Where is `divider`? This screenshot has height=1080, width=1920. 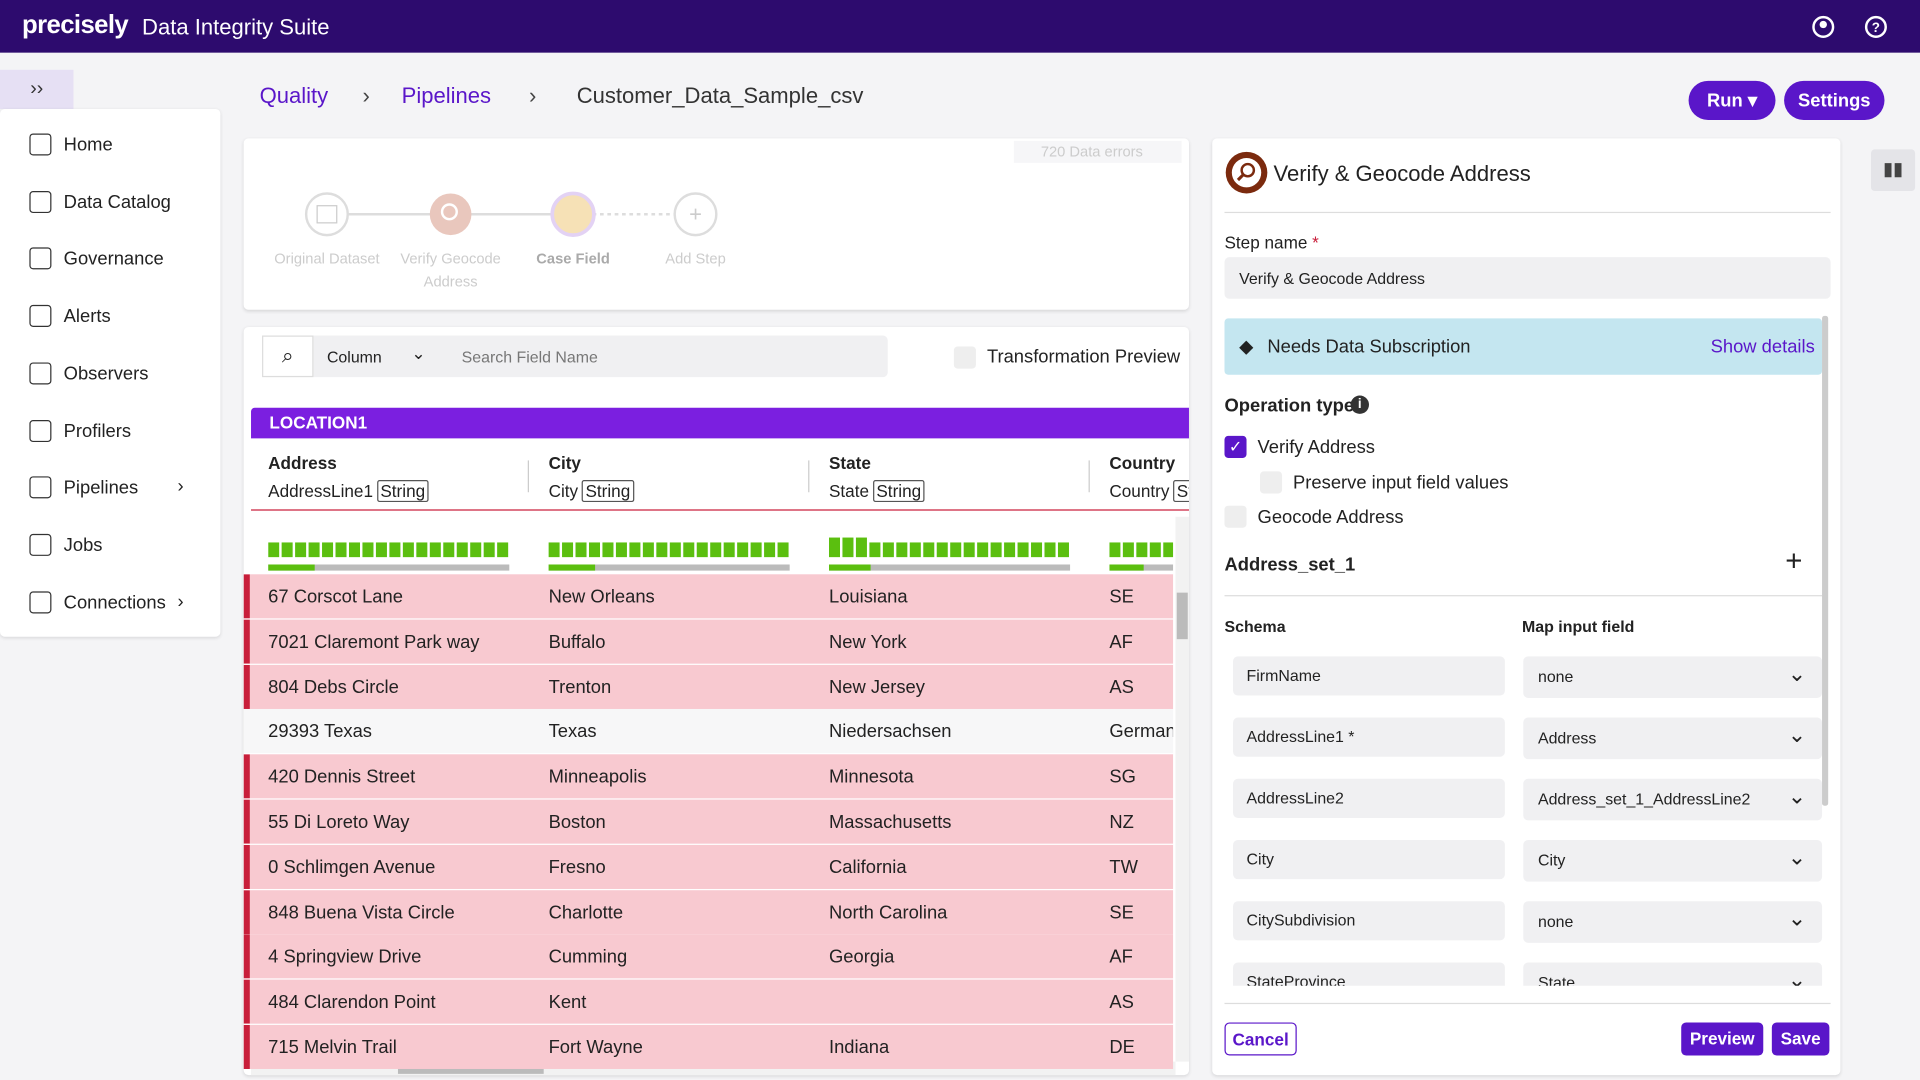
divider is located at coordinates (1527, 1003).